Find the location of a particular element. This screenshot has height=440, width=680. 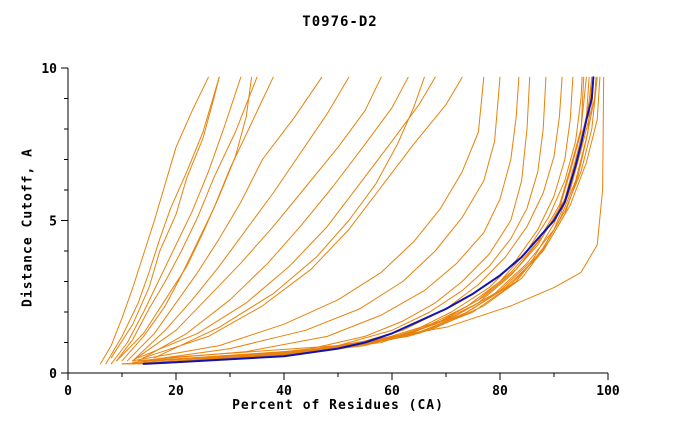

x-tick-label: 60 is located at coordinates (392, 391).